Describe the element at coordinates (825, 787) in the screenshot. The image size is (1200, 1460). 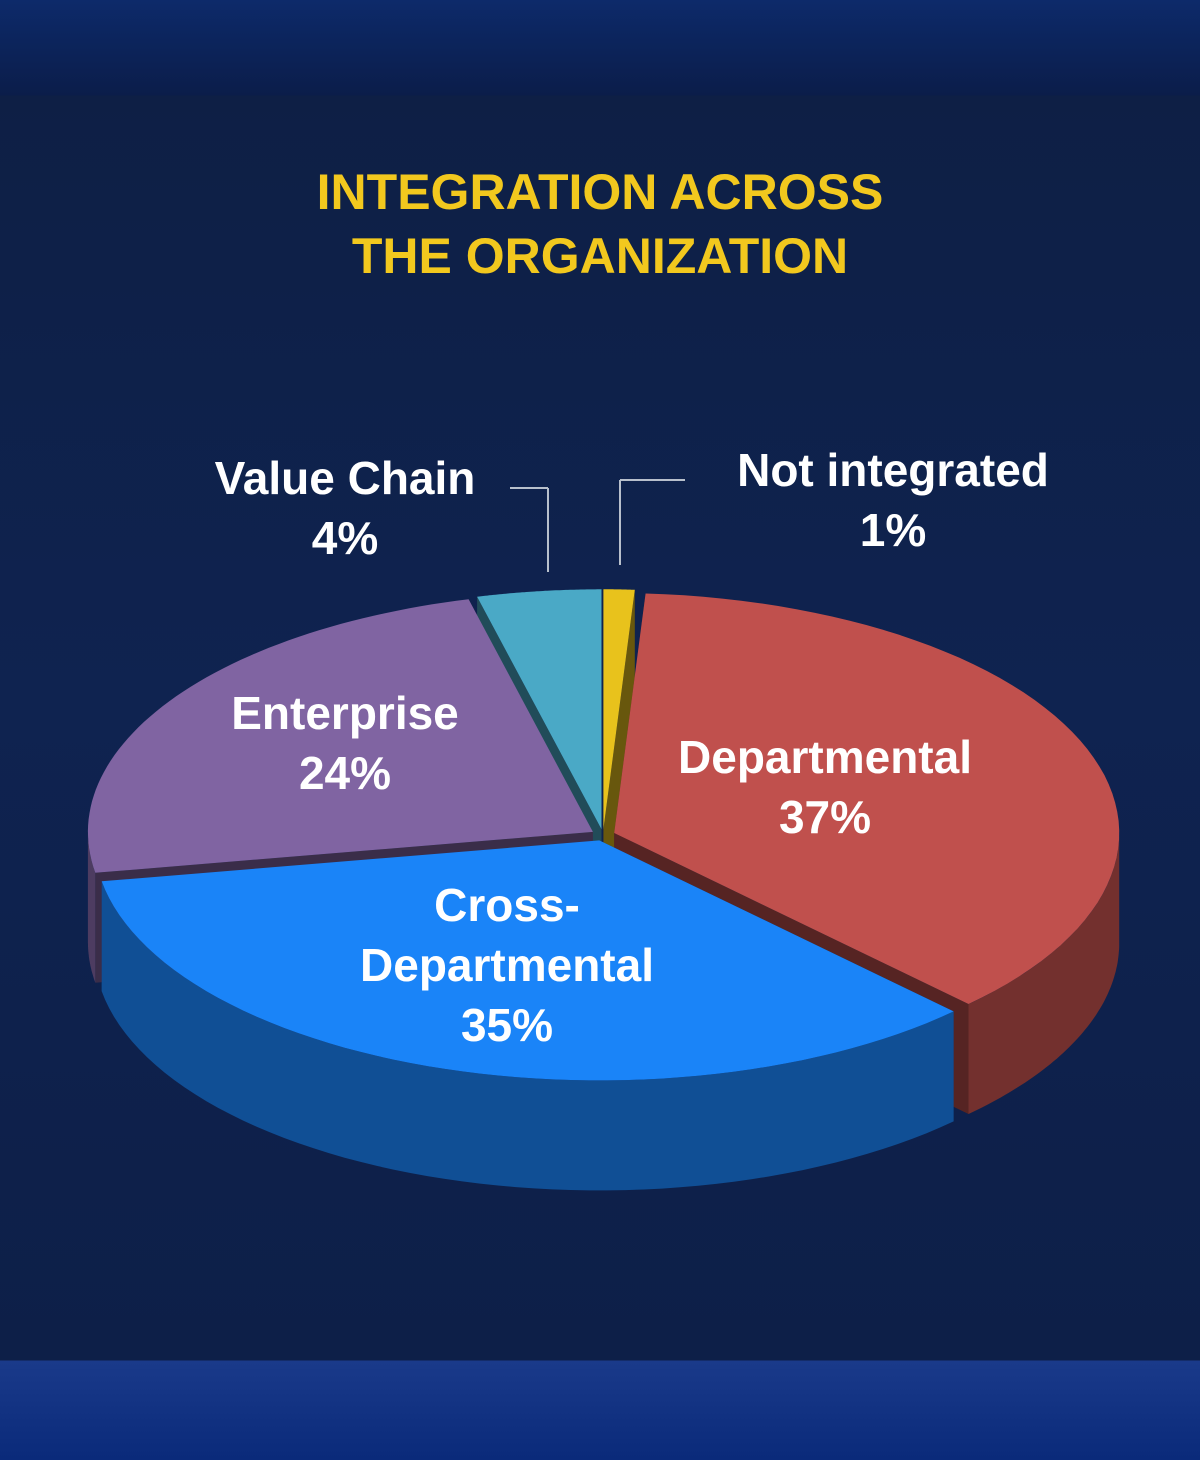
I see `slice-label: Departmental 37%` at that location.